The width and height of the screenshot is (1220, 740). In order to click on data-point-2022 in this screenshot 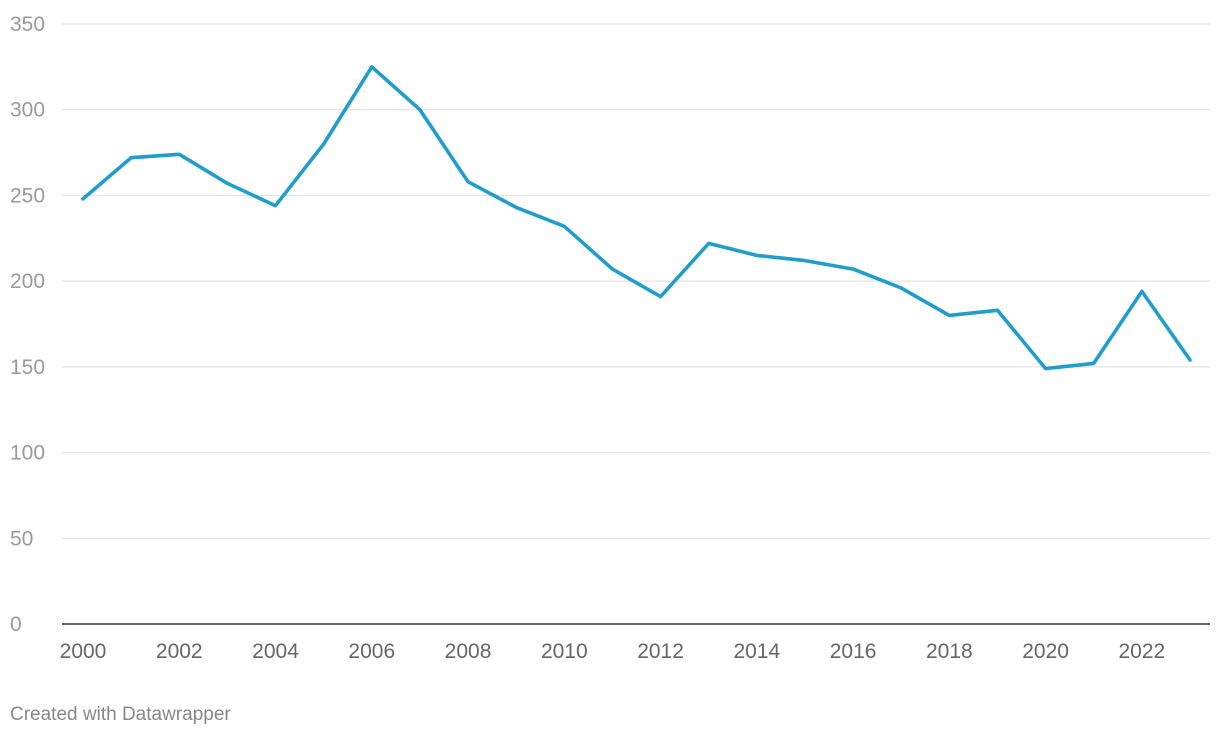, I will do `click(1142, 291)`.